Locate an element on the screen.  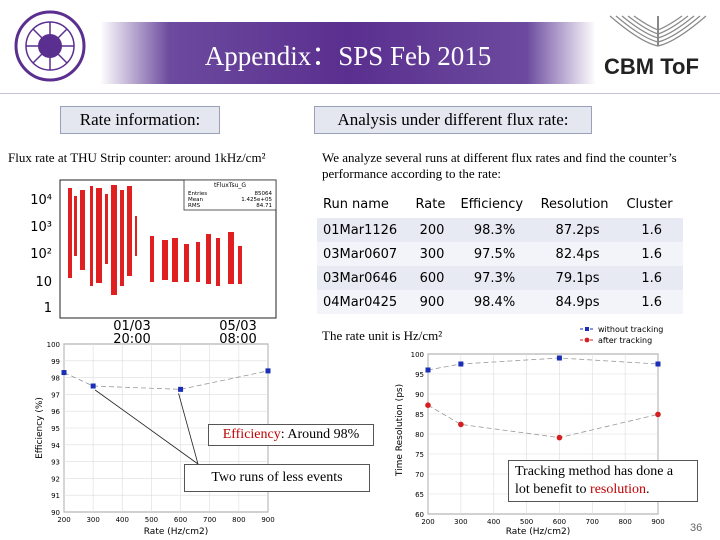
table-row: 04Mar0425 900 98.4% 84.9ps 1.6 is located at coordinates (500, 302).